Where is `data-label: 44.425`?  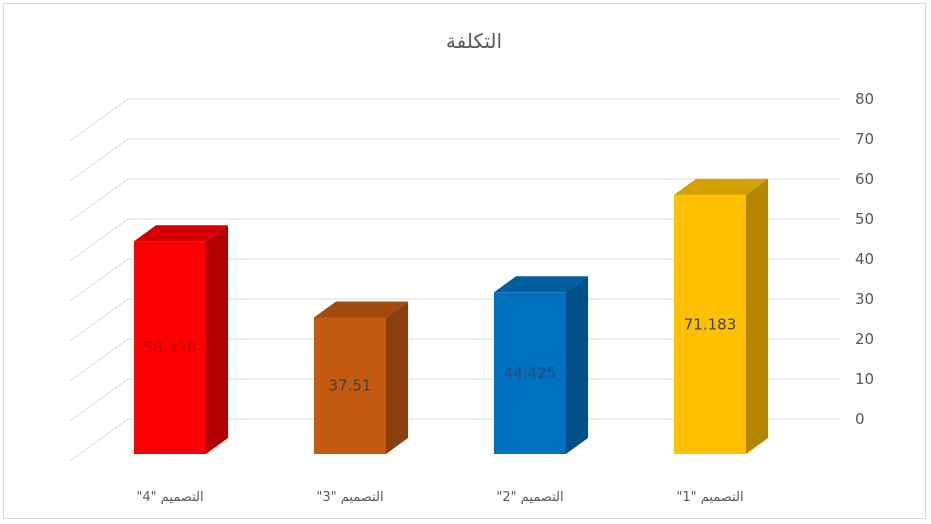
data-label: 44.425 is located at coordinates (530, 373).